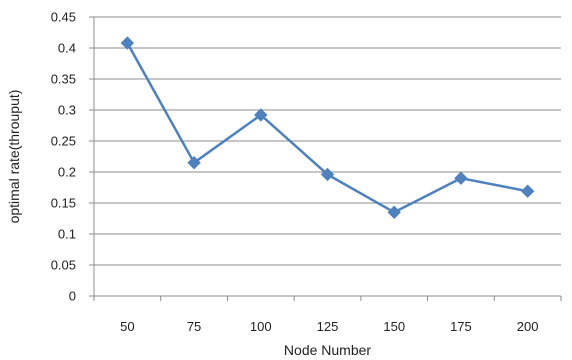 This screenshot has height=360, width=572. Describe the element at coordinates (14, 157) in the screenshot. I see `y-axis-title: optimal rate(throuput)` at that location.